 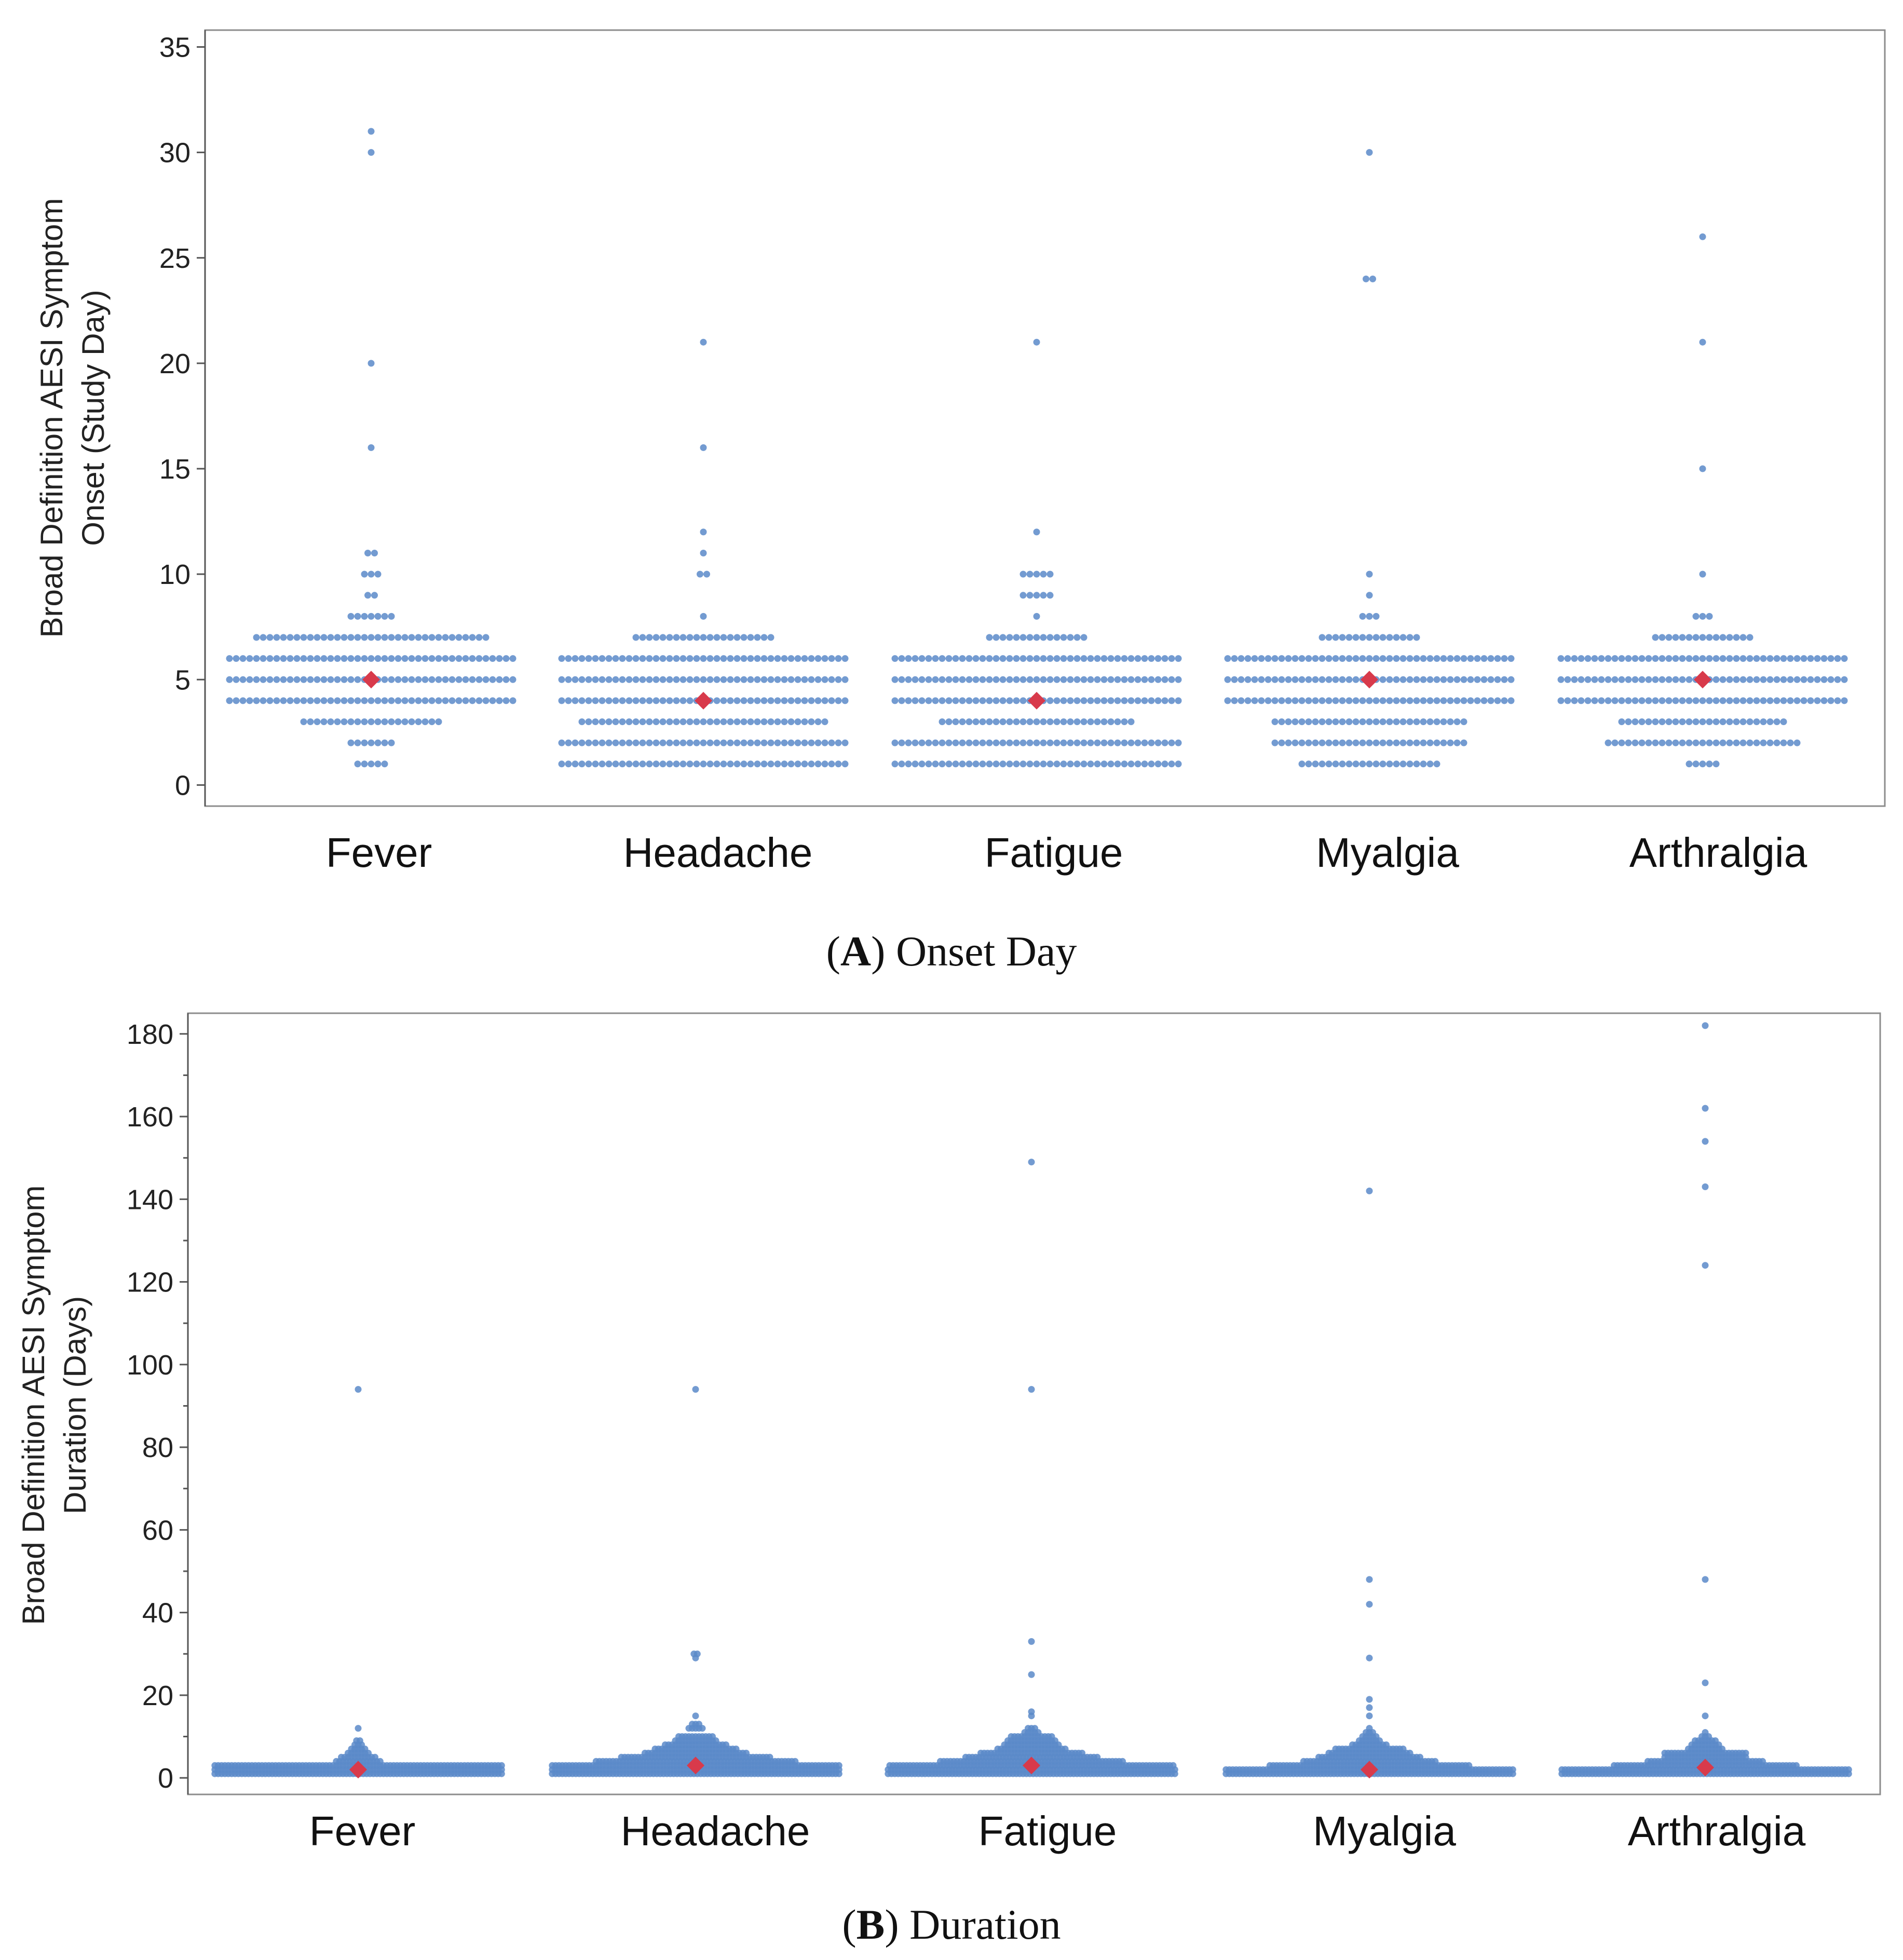 I want to click on panel-b-y-ticks: 0 20 40 60 80 100 120 140 160 180, so click(x=157, y=1406).